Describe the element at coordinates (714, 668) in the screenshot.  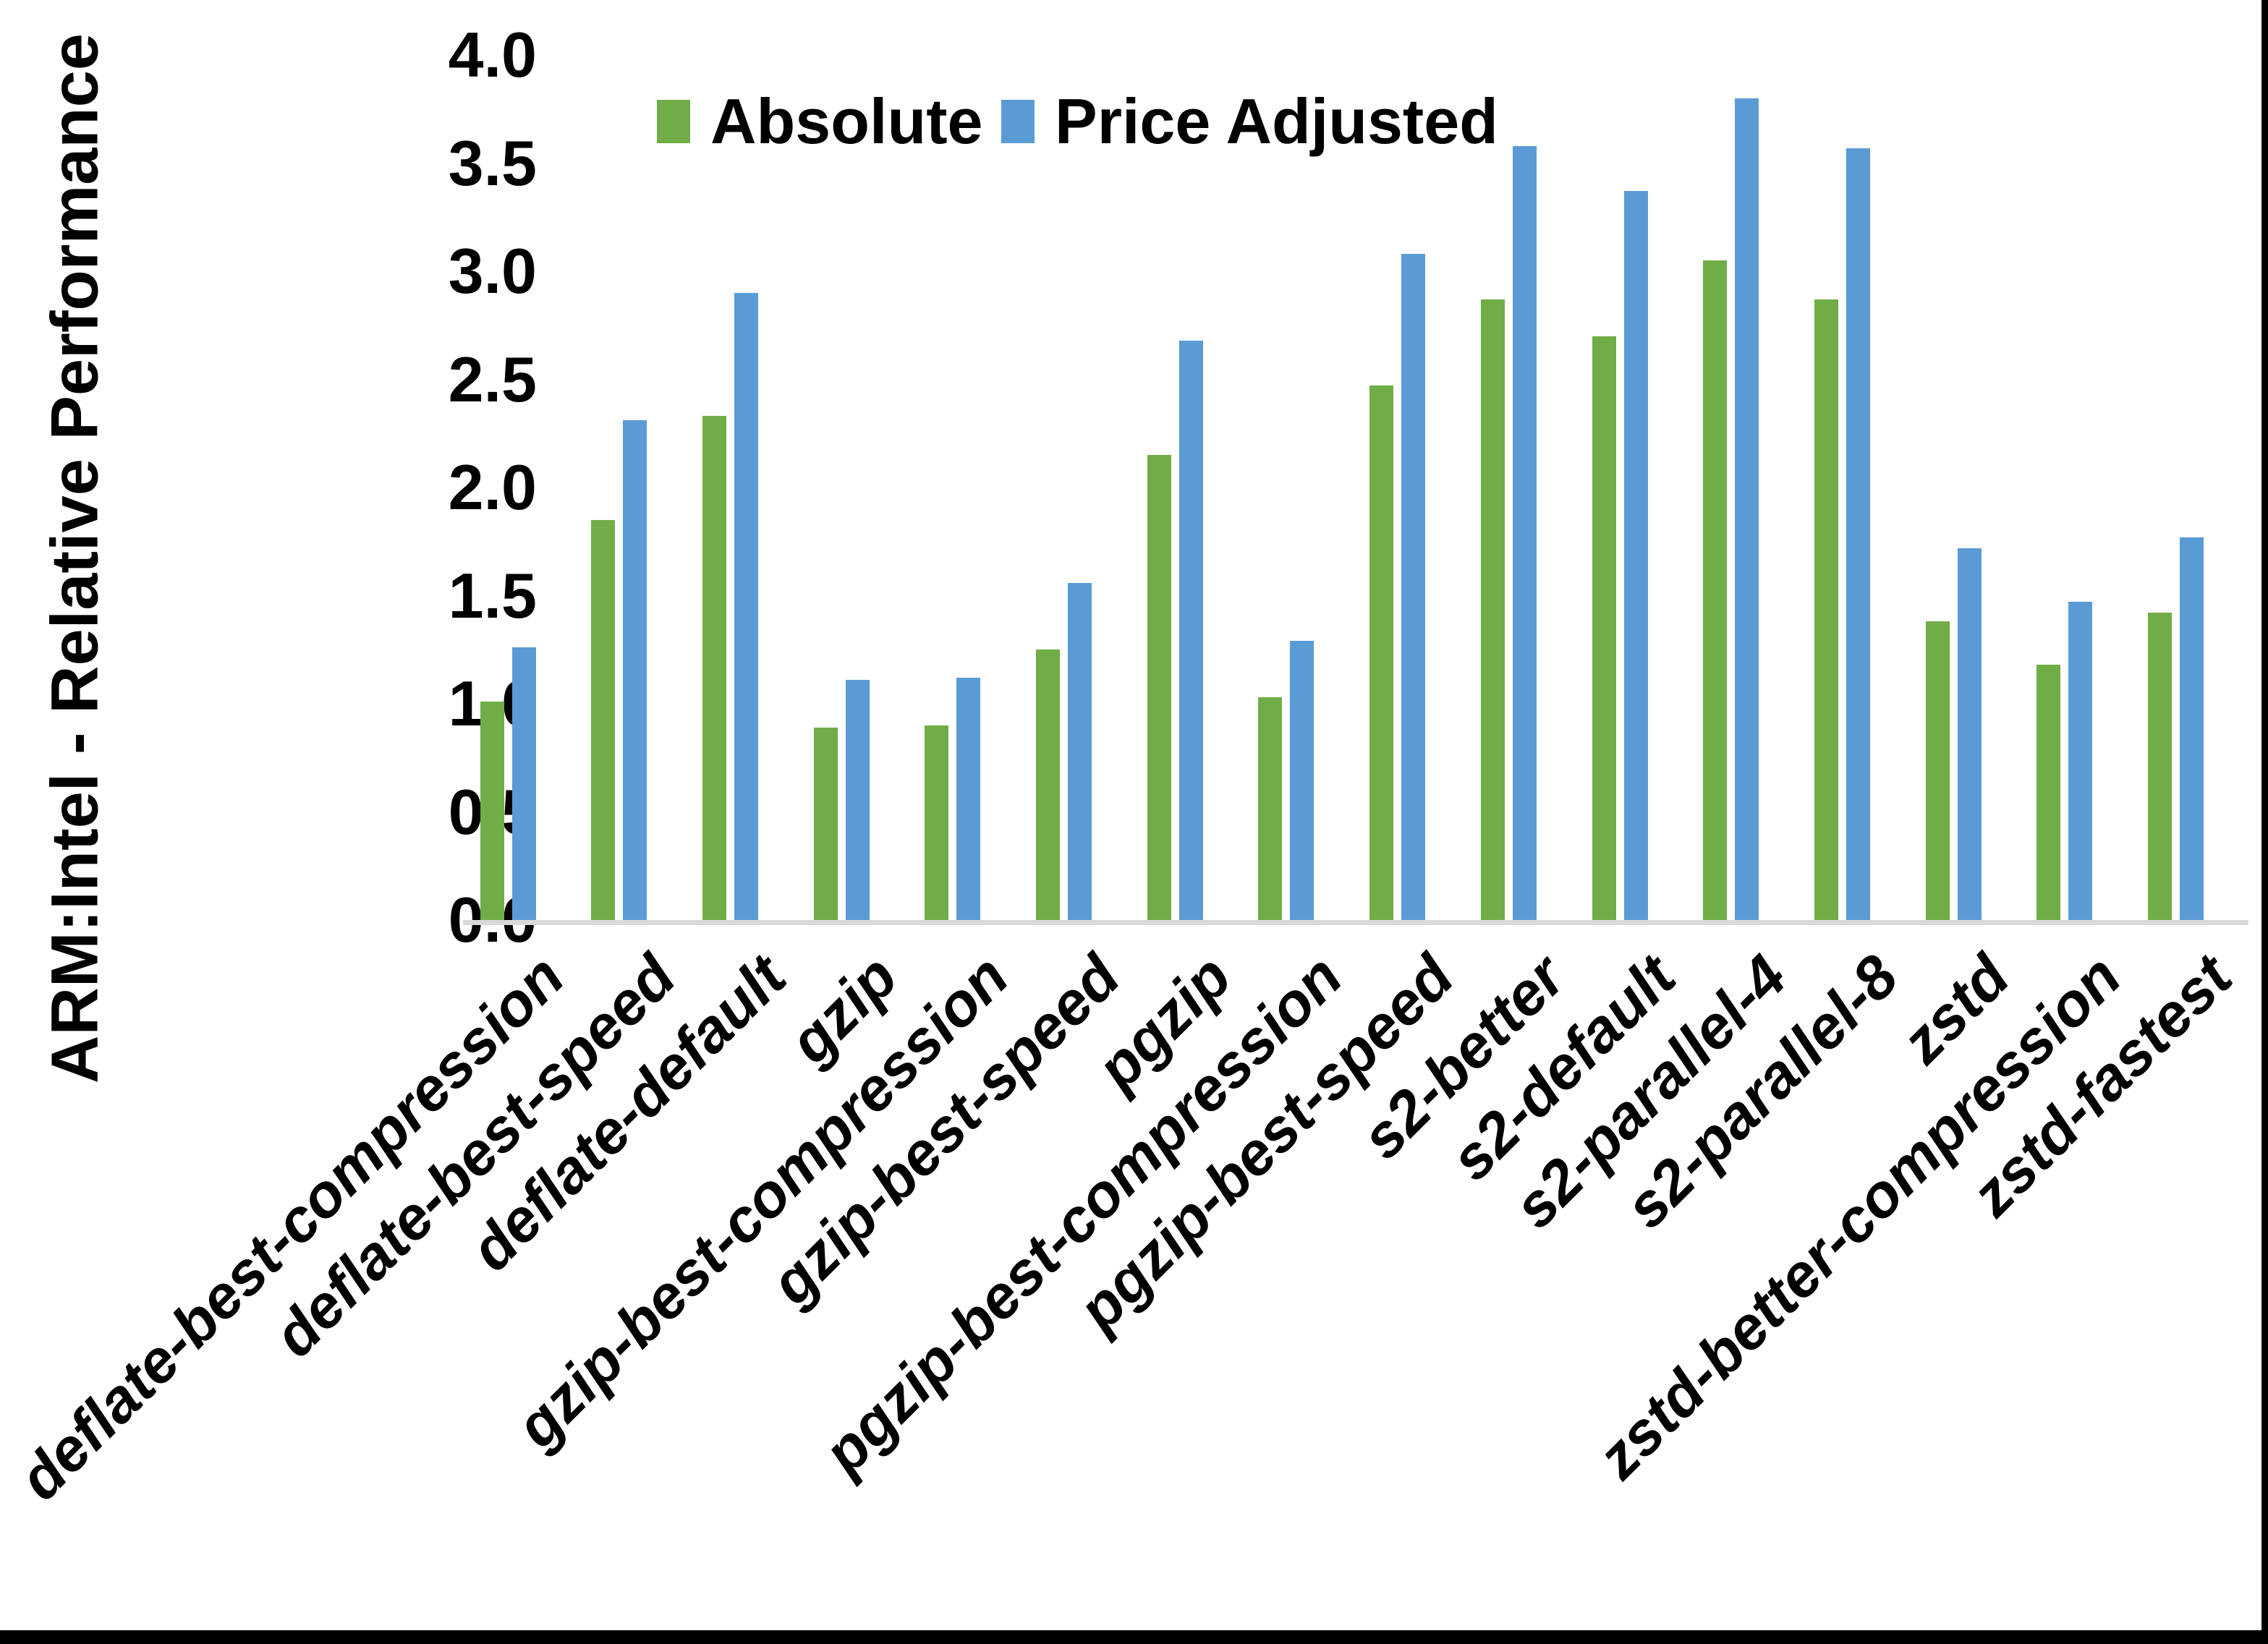
I see `bar-absolute-deflate-default` at that location.